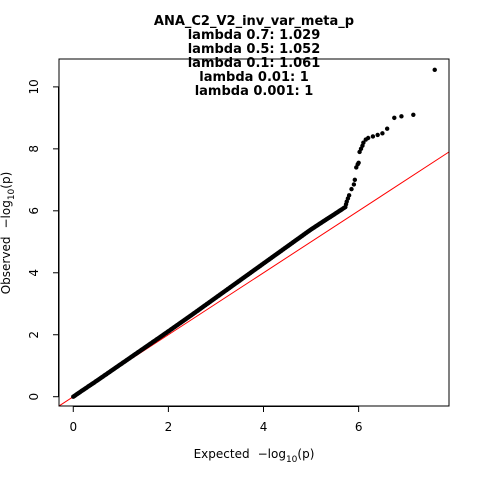 The height and width of the screenshot is (480, 480). What do you see at coordinates (169, 427) in the screenshot?
I see `x-tick-label: 2` at bounding box center [169, 427].